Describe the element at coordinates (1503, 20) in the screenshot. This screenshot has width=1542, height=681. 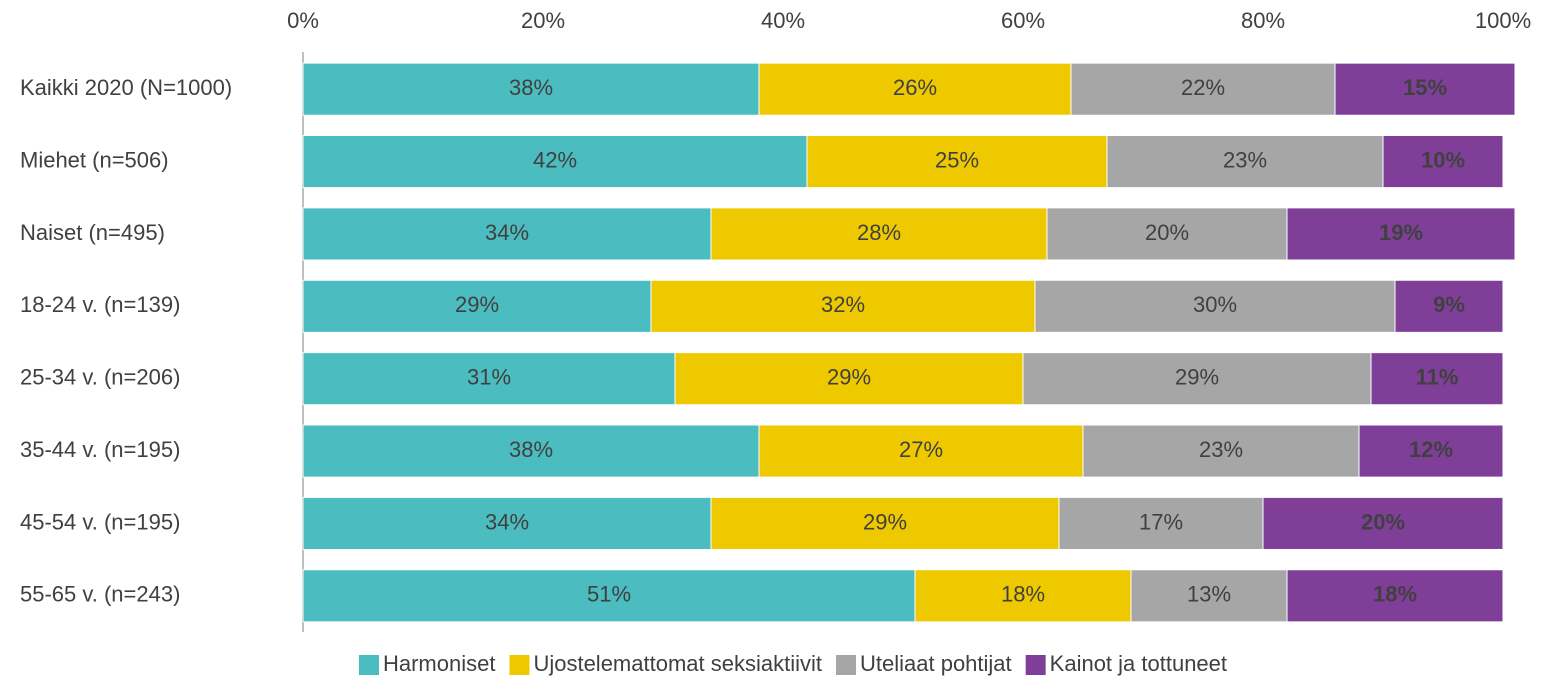
I see `x-tick-label: 100%` at that location.